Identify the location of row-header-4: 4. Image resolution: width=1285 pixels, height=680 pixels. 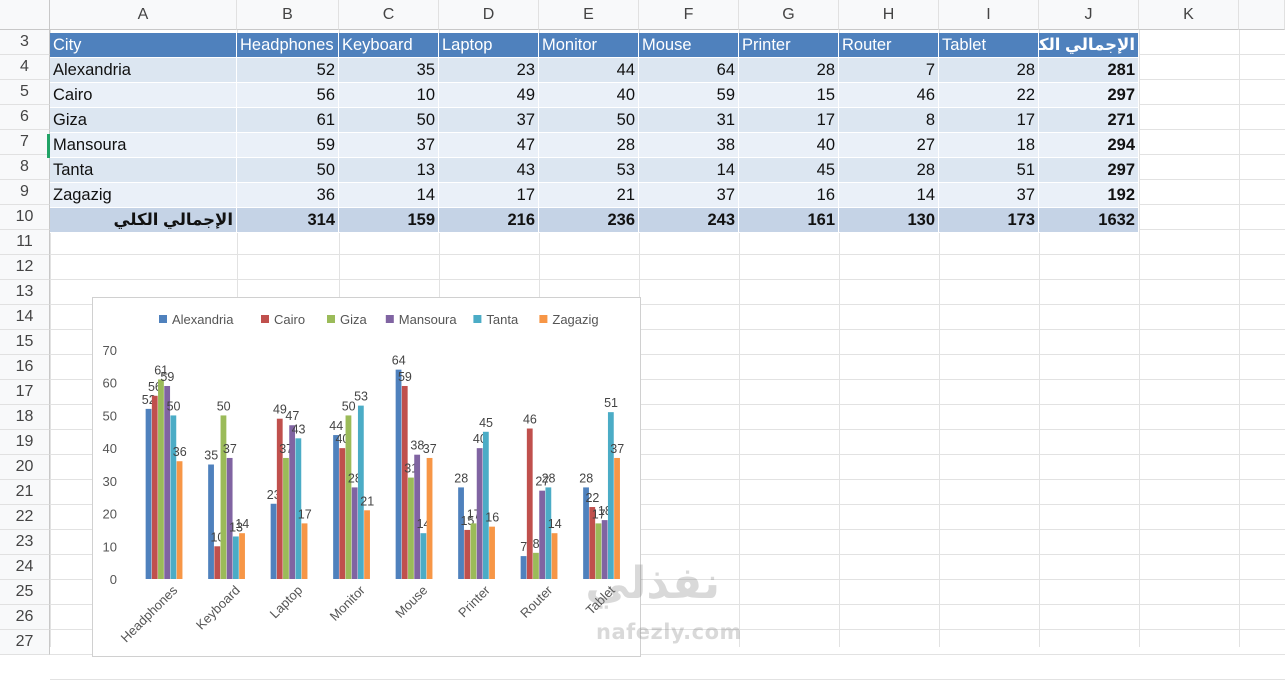
(25, 67).